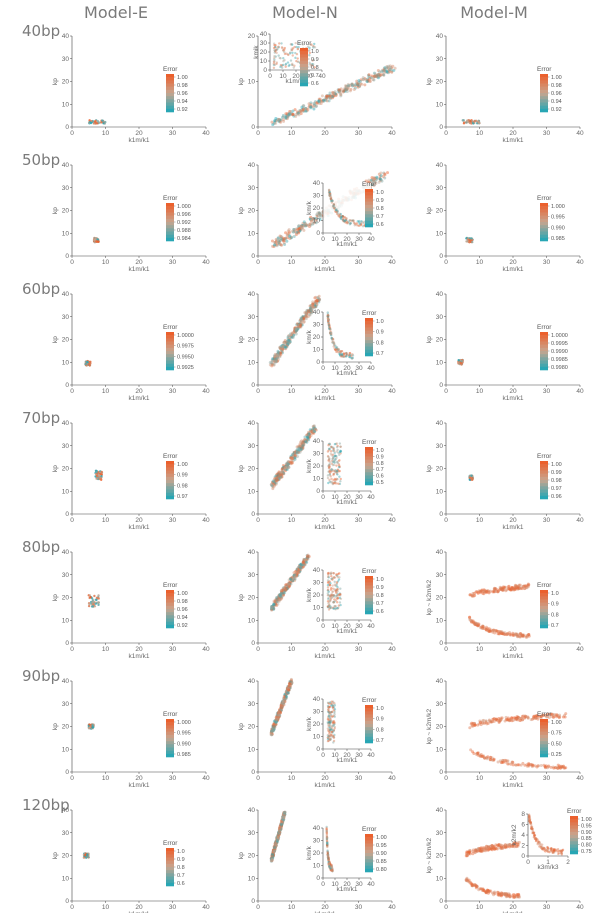  What do you see at coordinates (380, 201) in the screenshot?
I see `colorbar-tick-label: 0.9` at bounding box center [380, 201].